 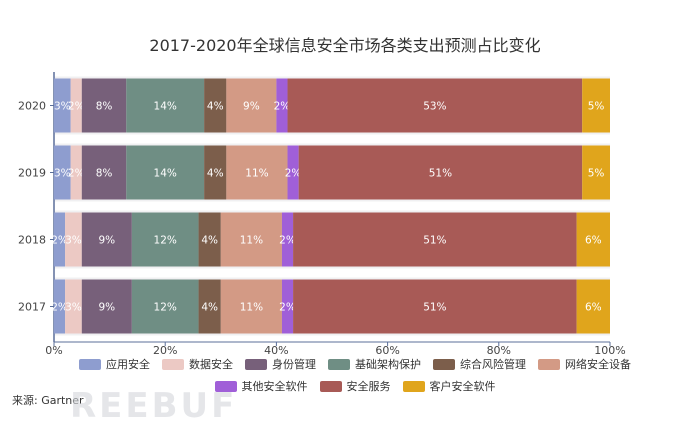 I want to click on legend-label: 其他安全软件, so click(x=274, y=386).